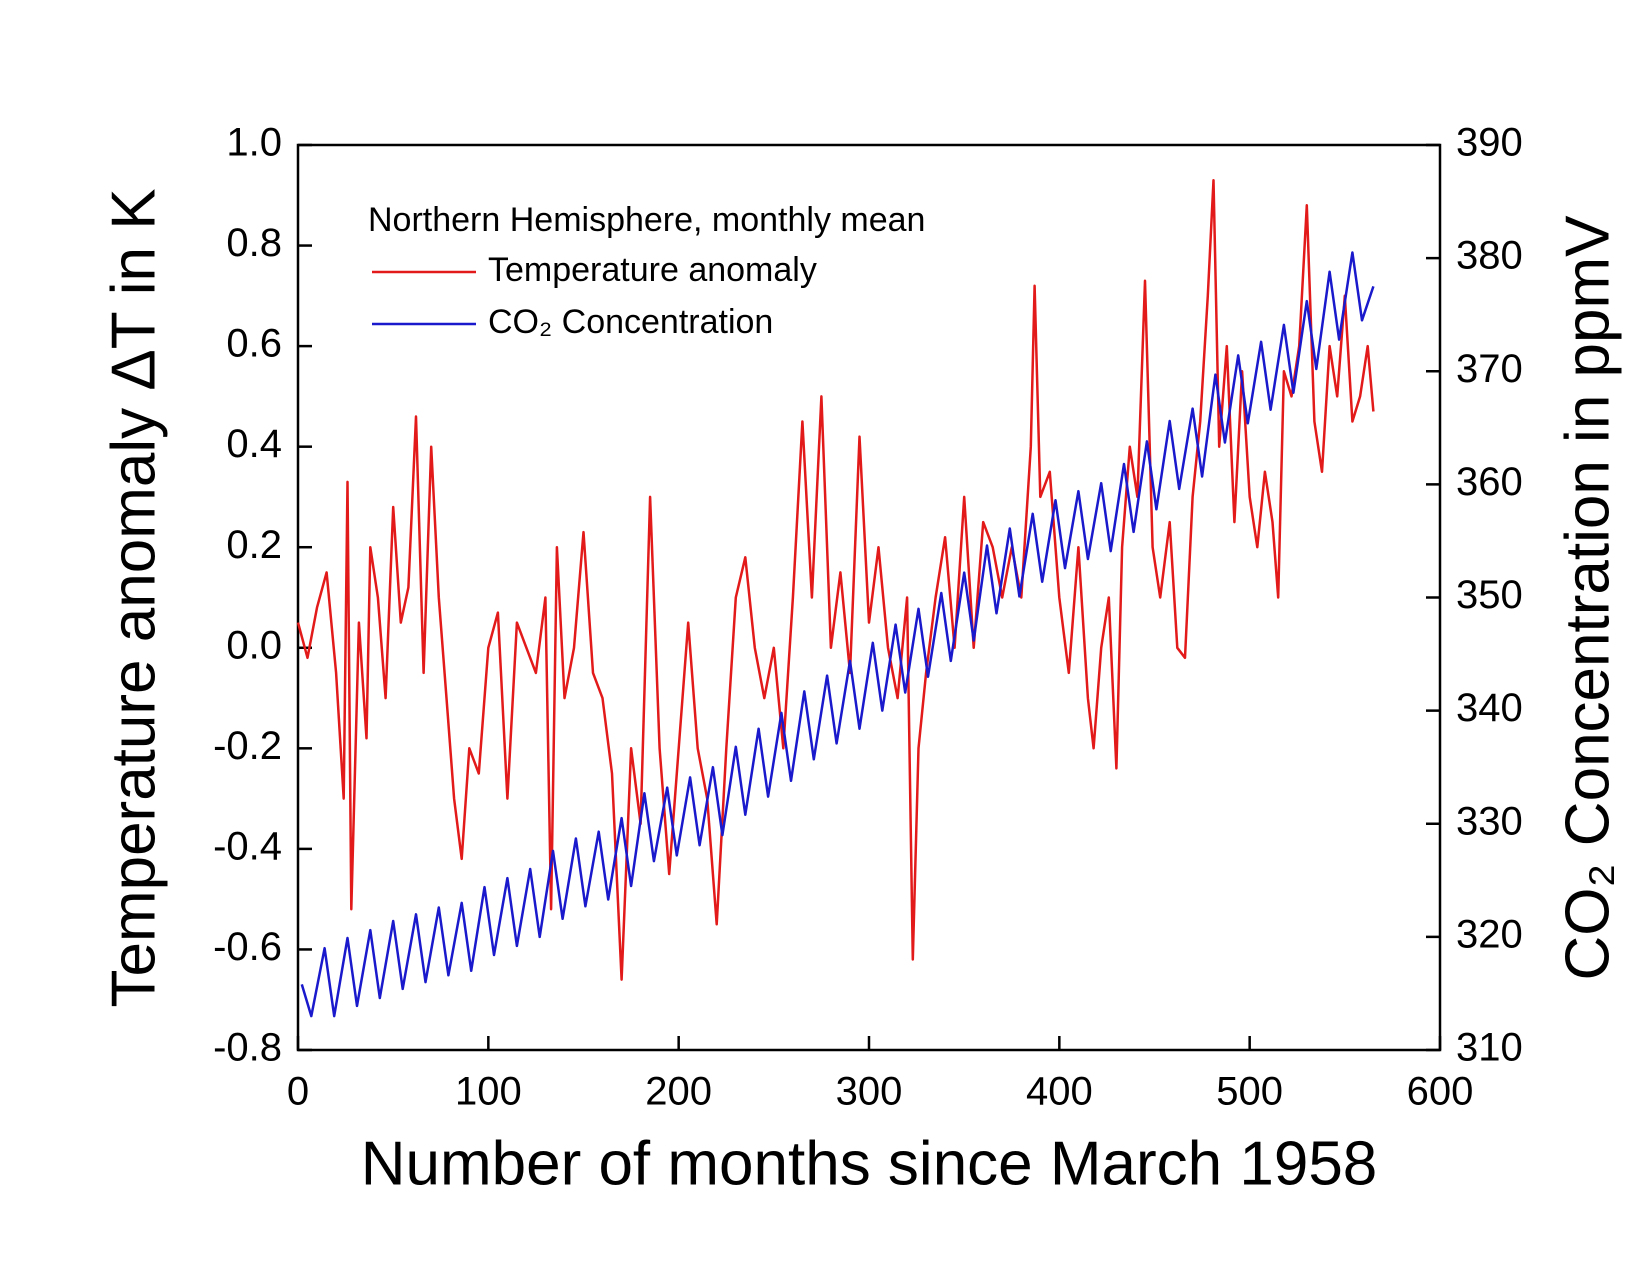 This screenshot has height=1275, width=1650. Describe the element at coordinates (1587, 598) in the screenshot. I see `y2-axis-title: CO₂ Concentration in ppmV` at that location.